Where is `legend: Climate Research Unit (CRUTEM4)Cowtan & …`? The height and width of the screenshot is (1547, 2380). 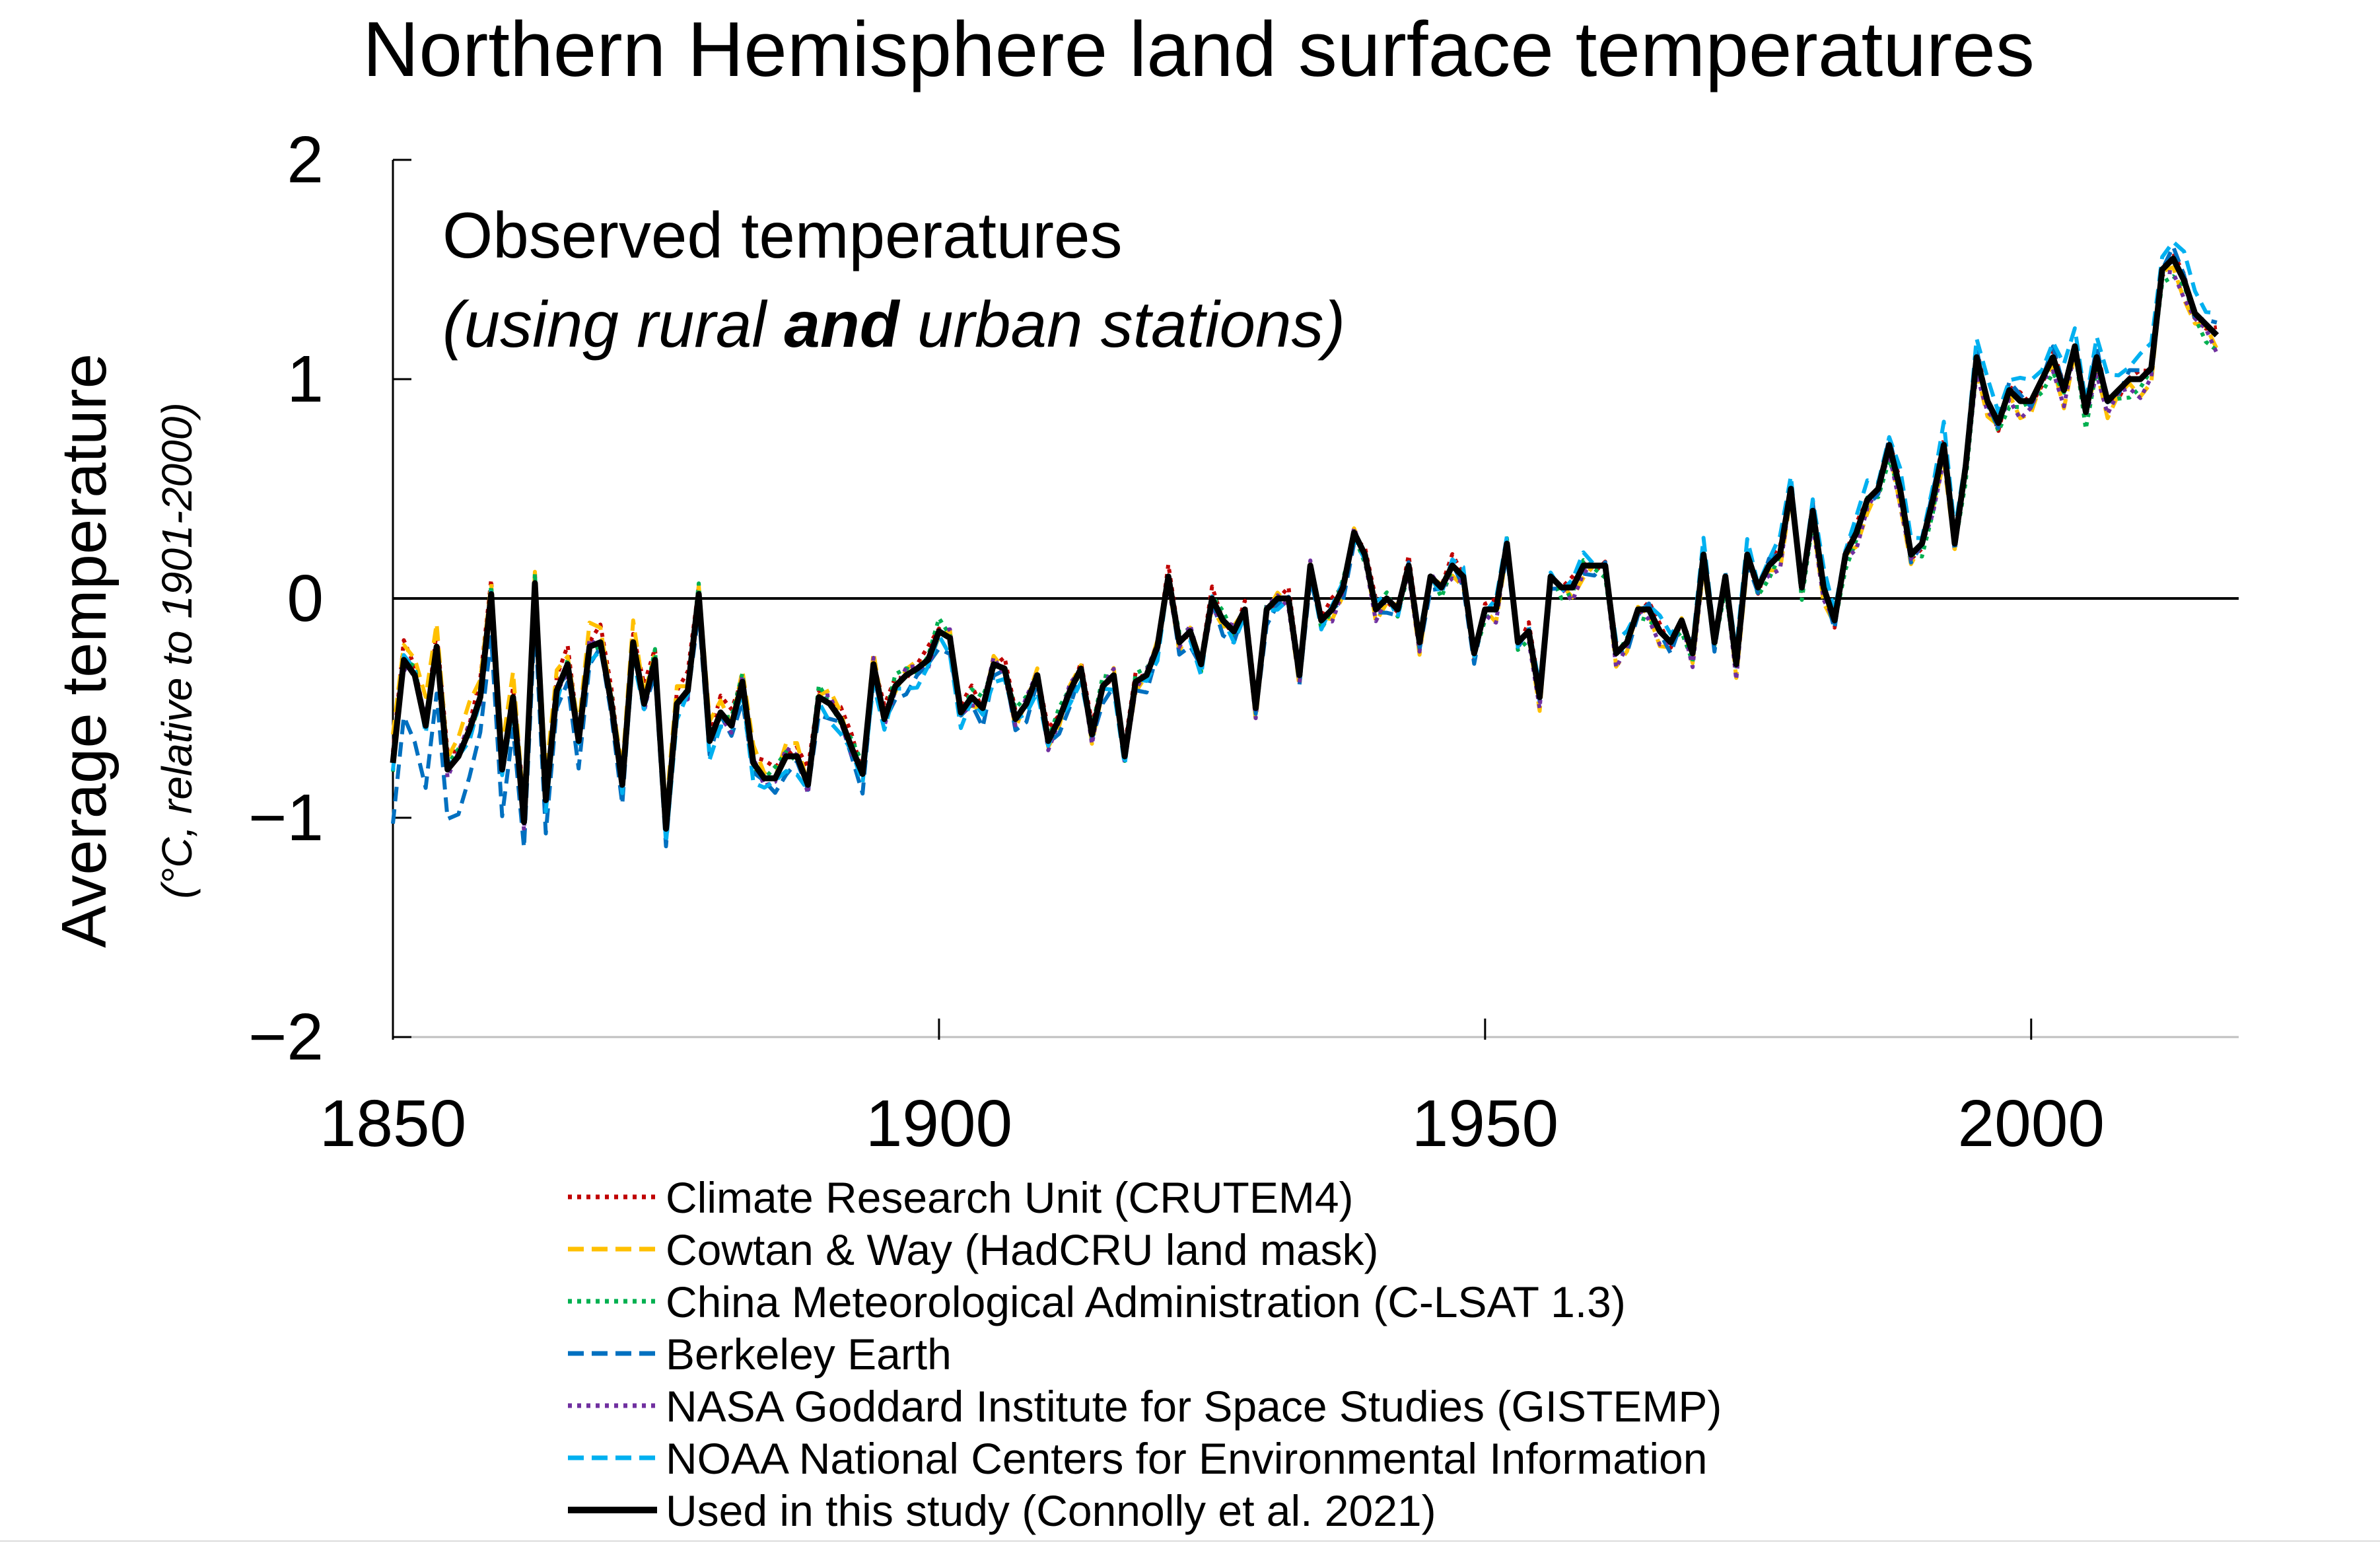 legend: Climate Research Unit (CRUTEM4)Cowtan & … is located at coordinates (1145, 1354).